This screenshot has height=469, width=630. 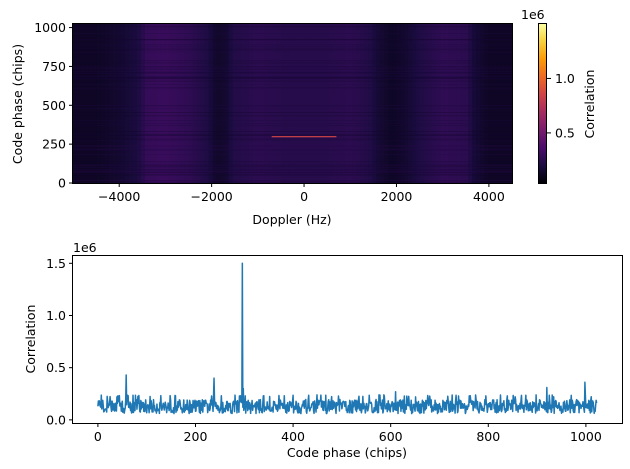 What do you see at coordinates (304, 196) in the screenshot?
I see `heatmap-x-tick-label: 0` at bounding box center [304, 196].